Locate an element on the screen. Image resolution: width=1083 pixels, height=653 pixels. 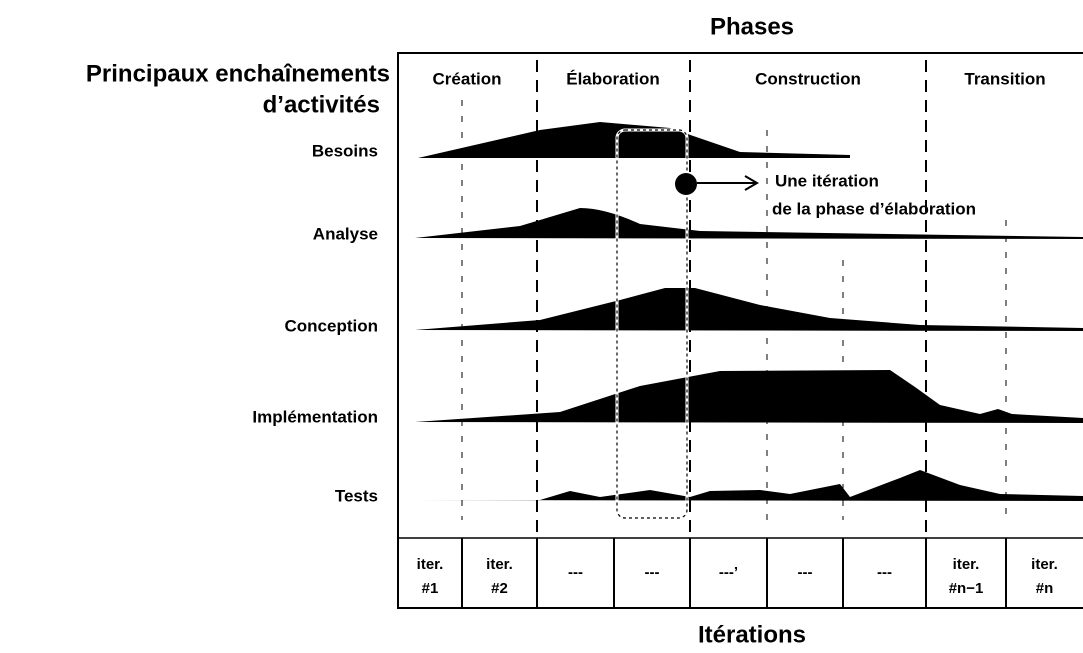
iteration-label: #2 is located at coordinates (499, 588).